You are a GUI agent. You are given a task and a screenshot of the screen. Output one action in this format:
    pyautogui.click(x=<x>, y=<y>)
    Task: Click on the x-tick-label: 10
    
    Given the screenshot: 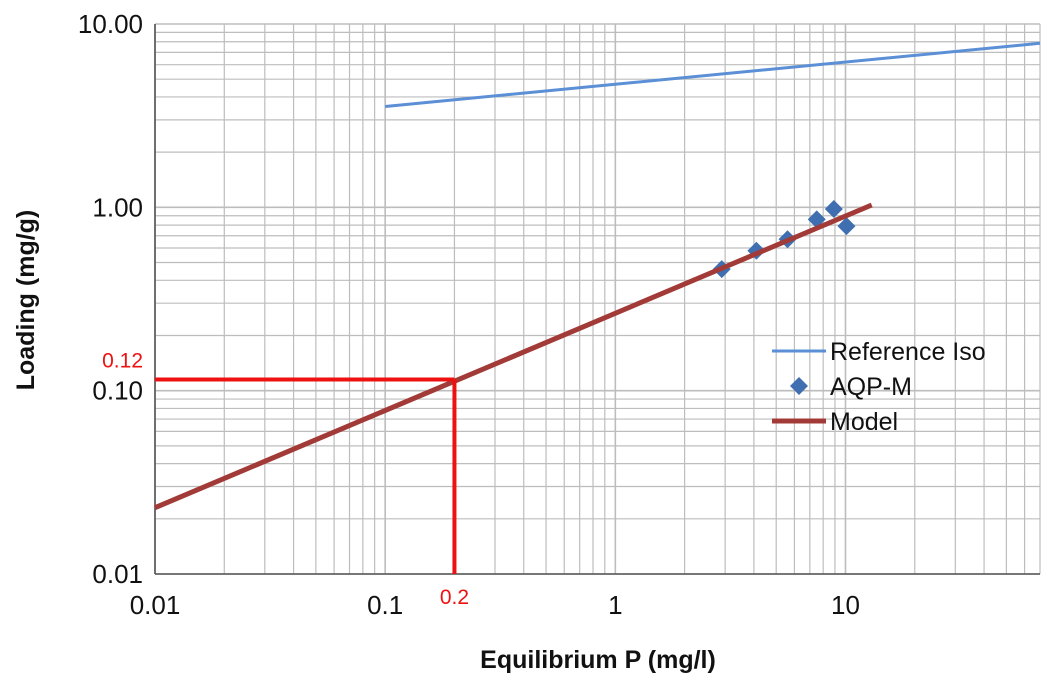 What is the action you would take?
    pyautogui.click(x=845, y=605)
    